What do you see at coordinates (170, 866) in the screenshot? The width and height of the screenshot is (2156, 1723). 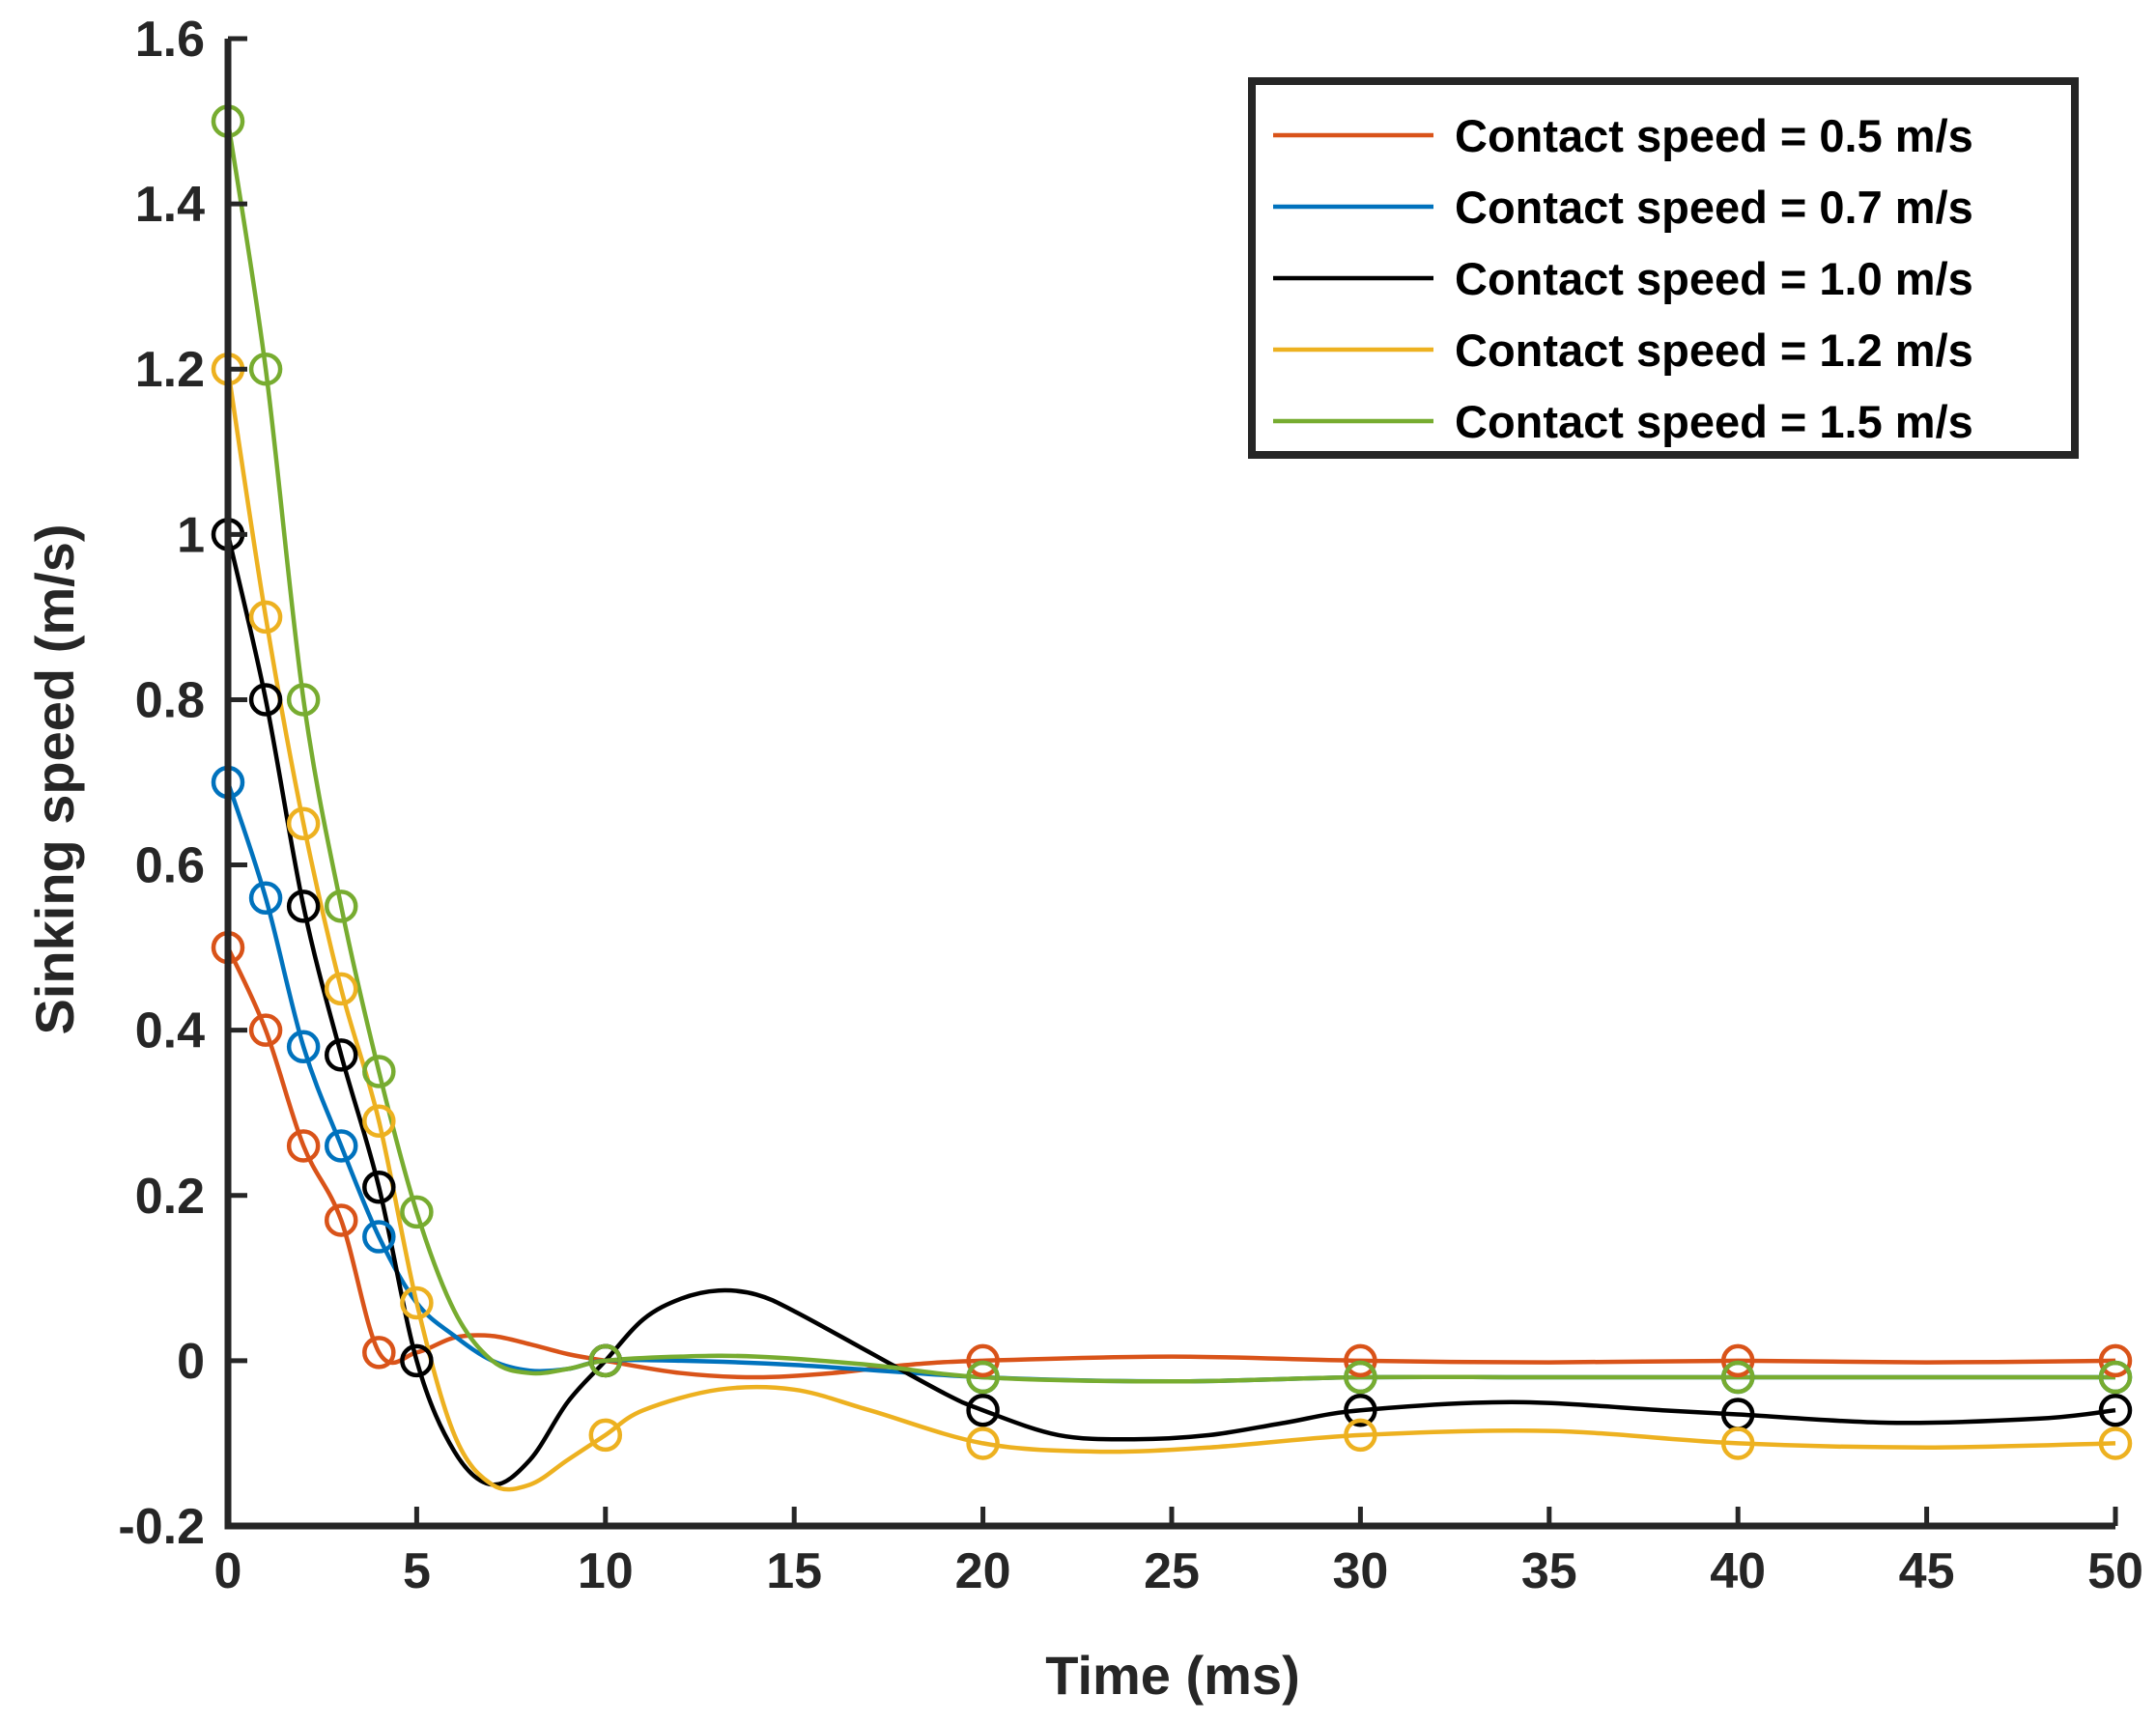 I see `y-tick-label-4: 0.6` at bounding box center [170, 866].